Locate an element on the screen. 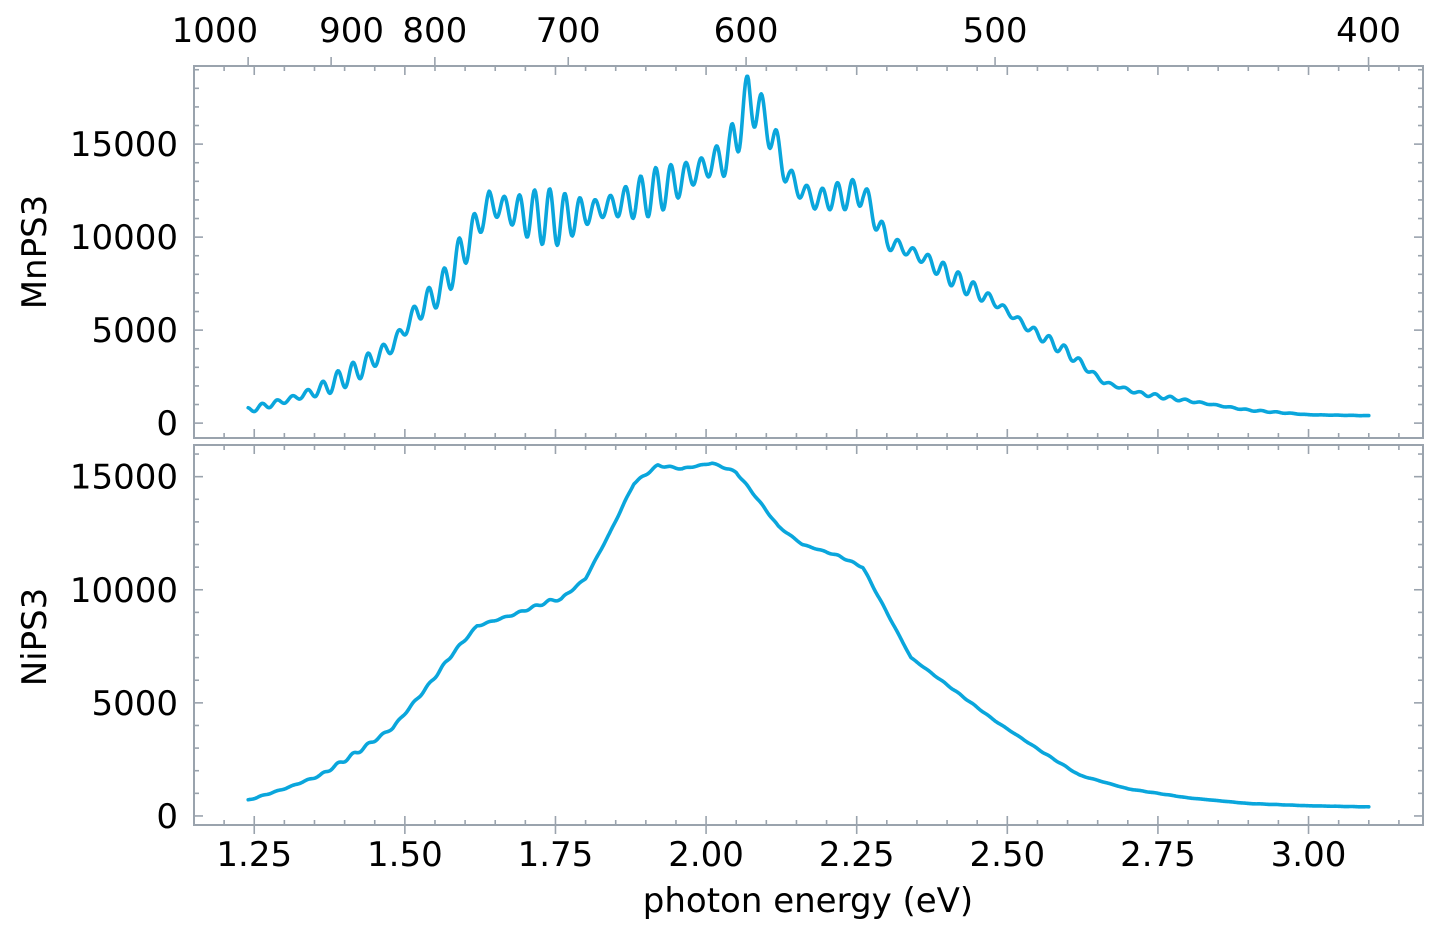 The height and width of the screenshot is (934, 1438). xtick-label-2.50: 2.50 is located at coordinates (1007, 855).